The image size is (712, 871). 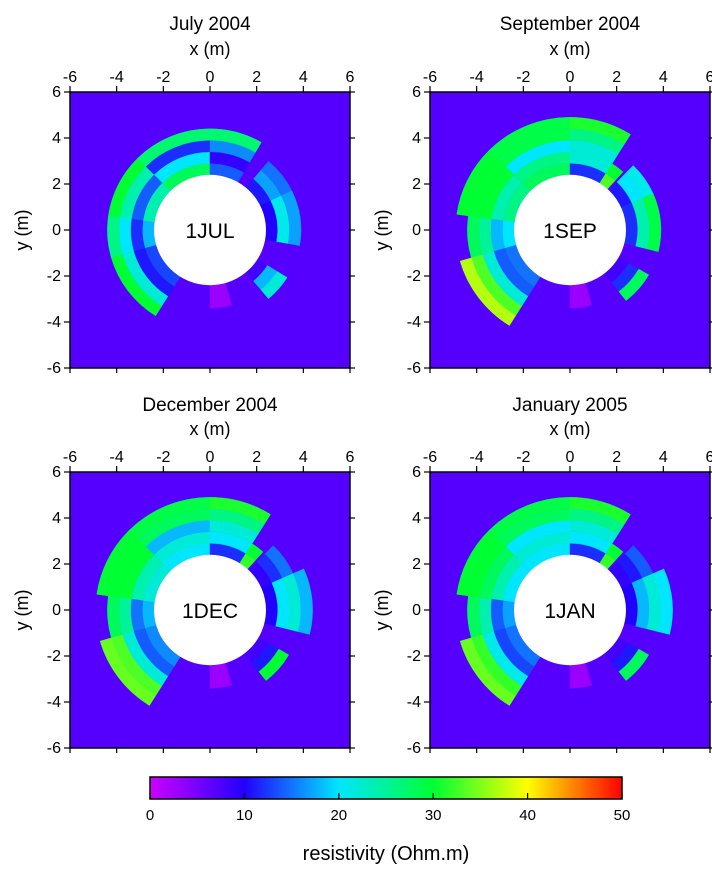 I want to click on colorbar-tick-label: 50, so click(x=622, y=815).